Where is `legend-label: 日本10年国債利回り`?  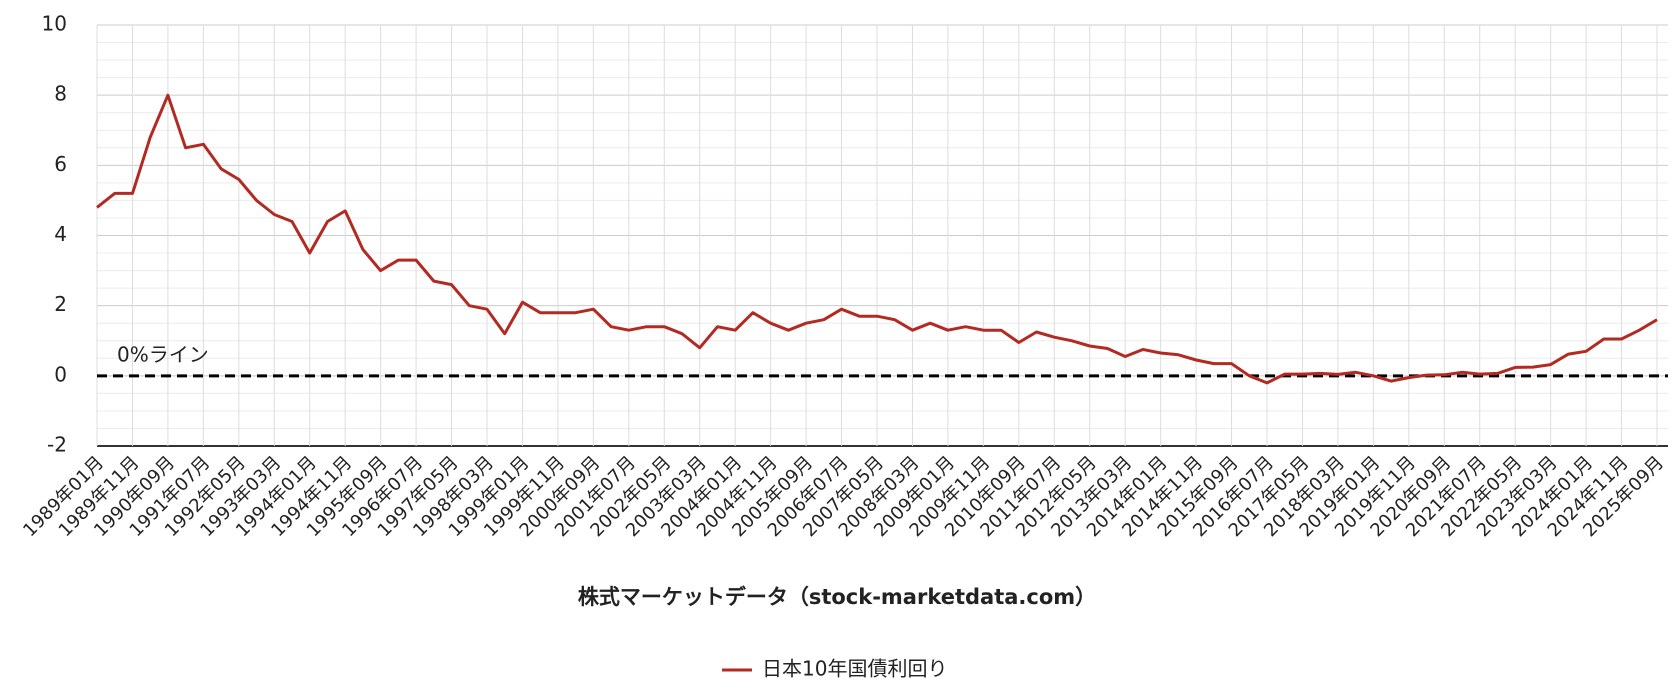 legend-label: 日本10年国債利回り is located at coordinates (854, 669).